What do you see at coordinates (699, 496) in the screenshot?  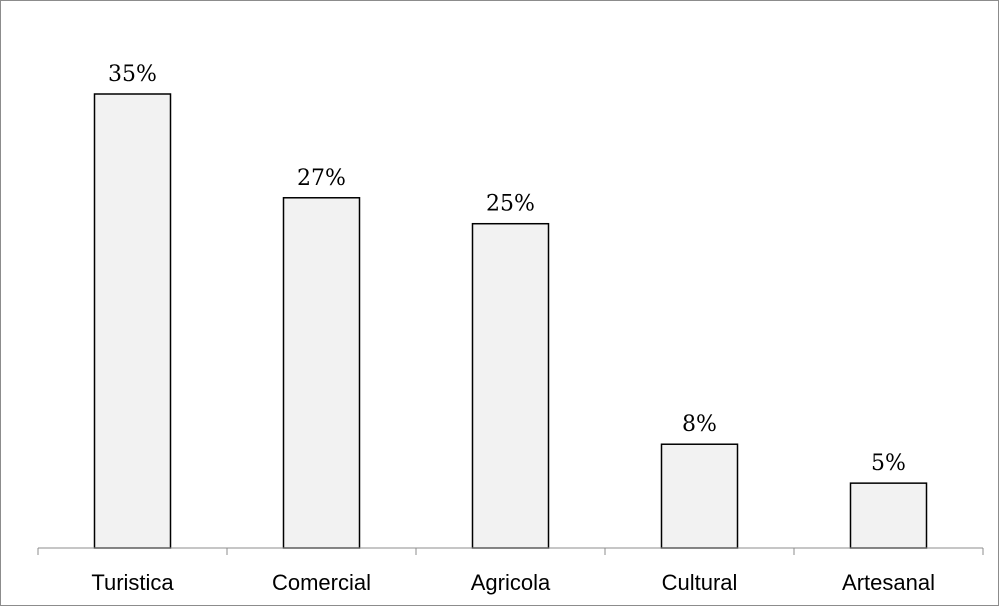 I see `bar-cultural` at bounding box center [699, 496].